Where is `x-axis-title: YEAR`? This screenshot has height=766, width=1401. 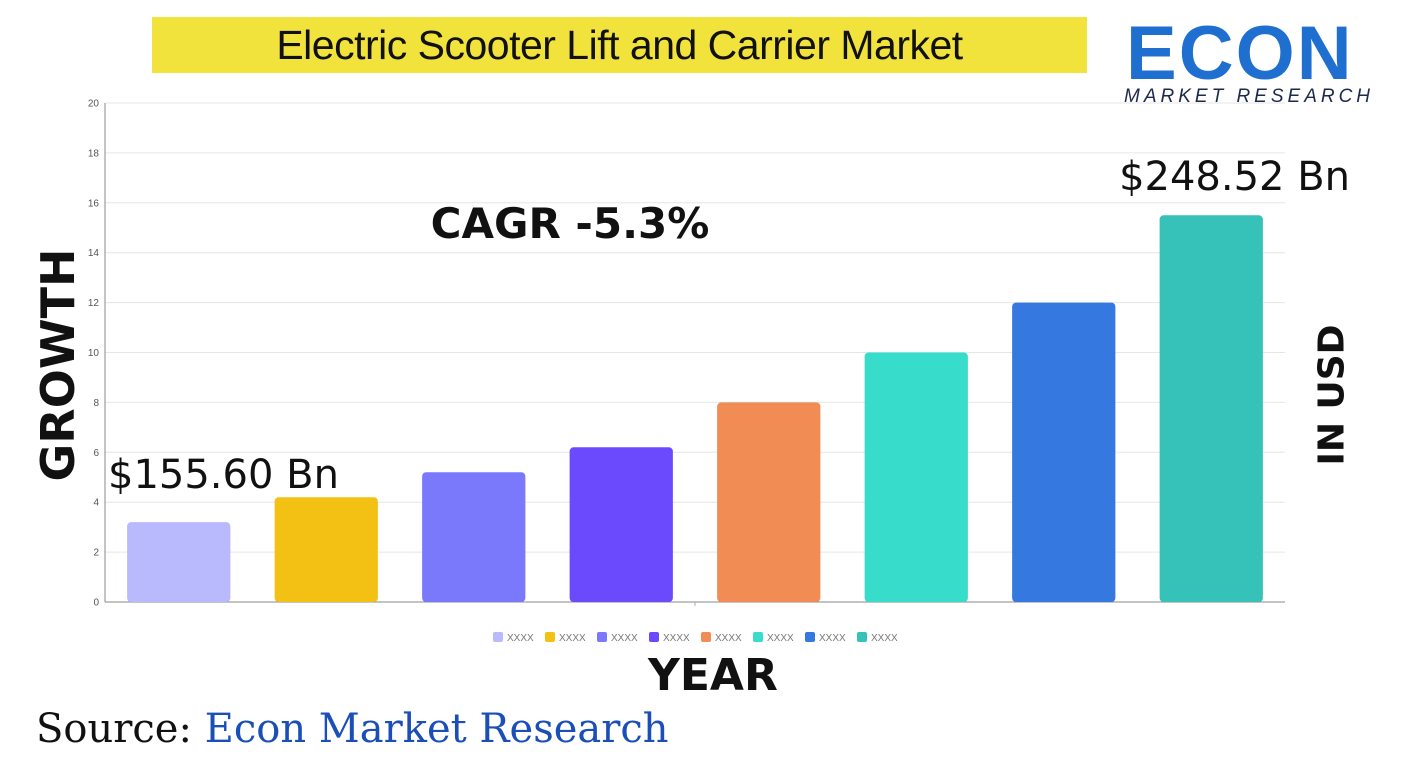
x-axis-title: YEAR is located at coordinates (713, 675).